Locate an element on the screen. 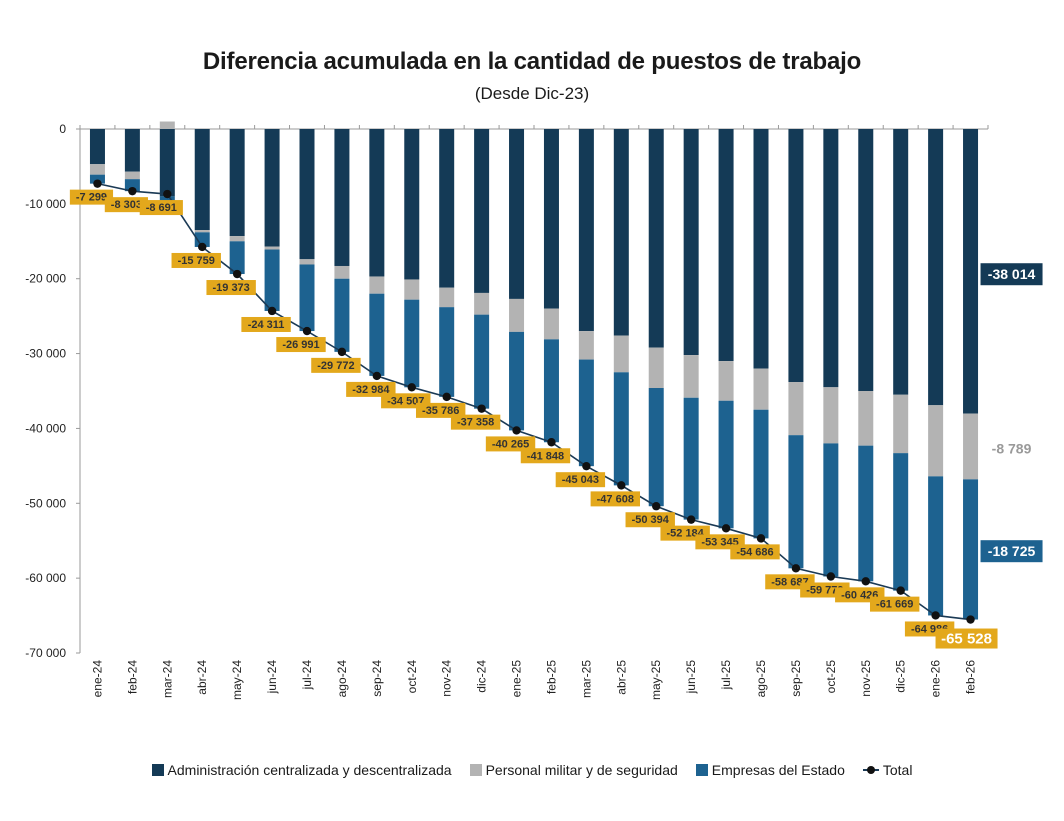 This screenshot has width=1064, height=821. y-tick-label: -70 000 is located at coordinates (45, 653).